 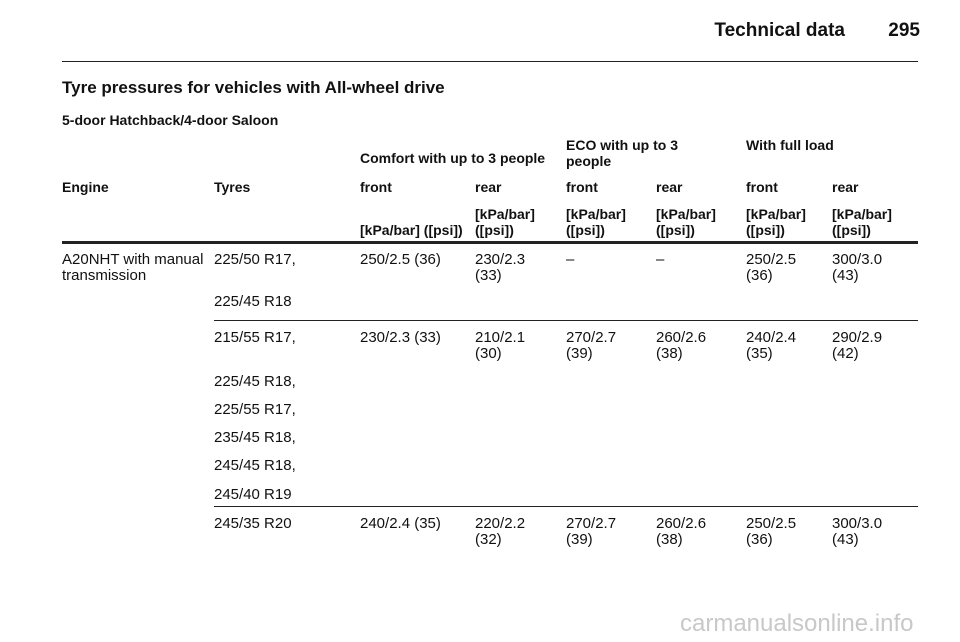 What do you see at coordinates (232, 187) in the screenshot?
I see `column-header: Tyres` at bounding box center [232, 187].